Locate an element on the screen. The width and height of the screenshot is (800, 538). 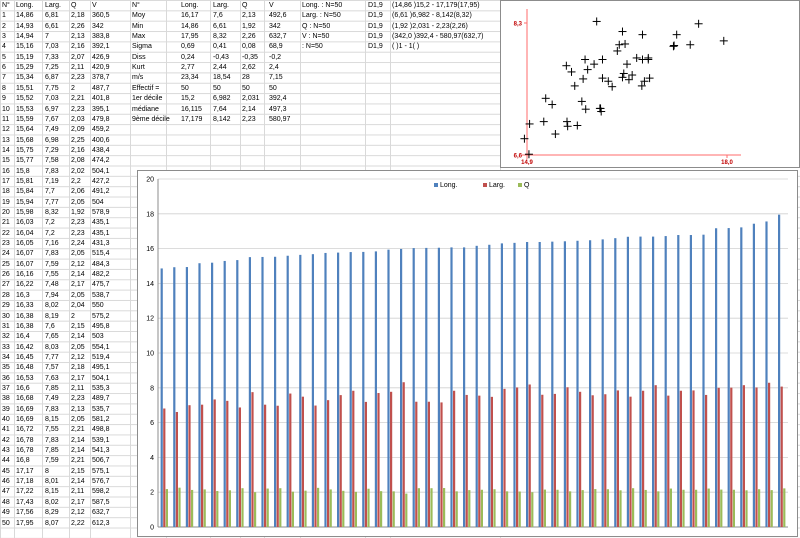
table-cell: 2,14 is located at coordinates (78, 482).